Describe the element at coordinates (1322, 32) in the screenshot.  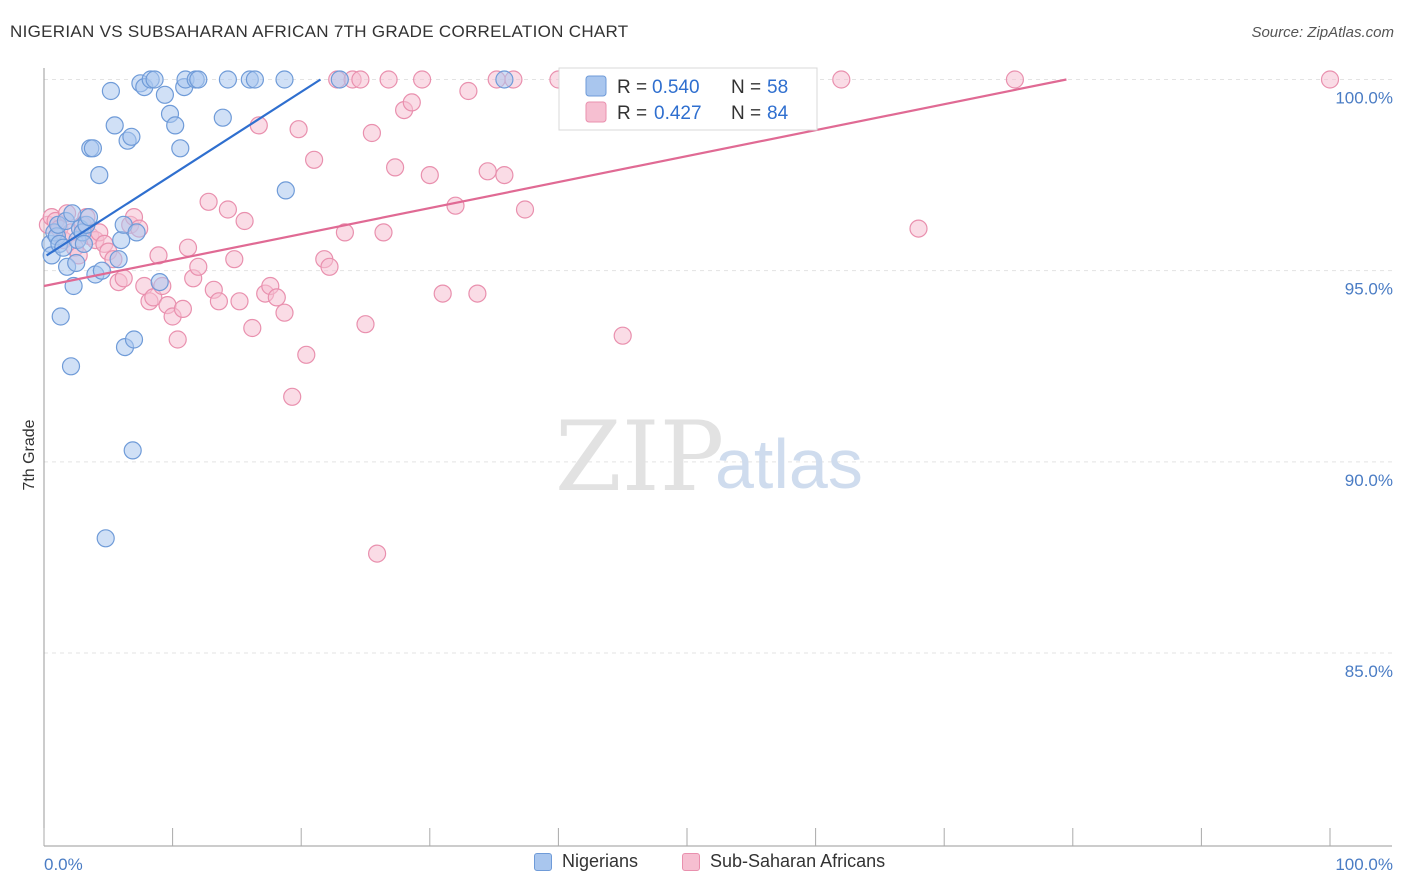
I see `chart-source: Source: ZipAtlas.com` at that location.